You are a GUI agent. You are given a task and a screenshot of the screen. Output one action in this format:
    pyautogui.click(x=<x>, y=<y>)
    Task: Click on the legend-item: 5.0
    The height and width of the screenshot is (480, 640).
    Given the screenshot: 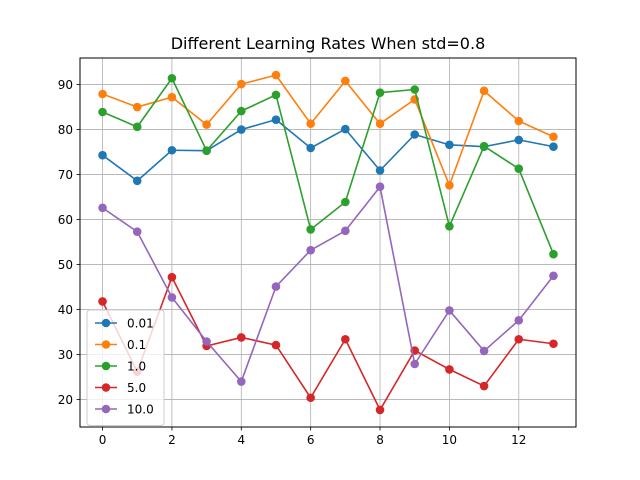 What is the action you would take?
    pyautogui.click(x=120, y=388)
    